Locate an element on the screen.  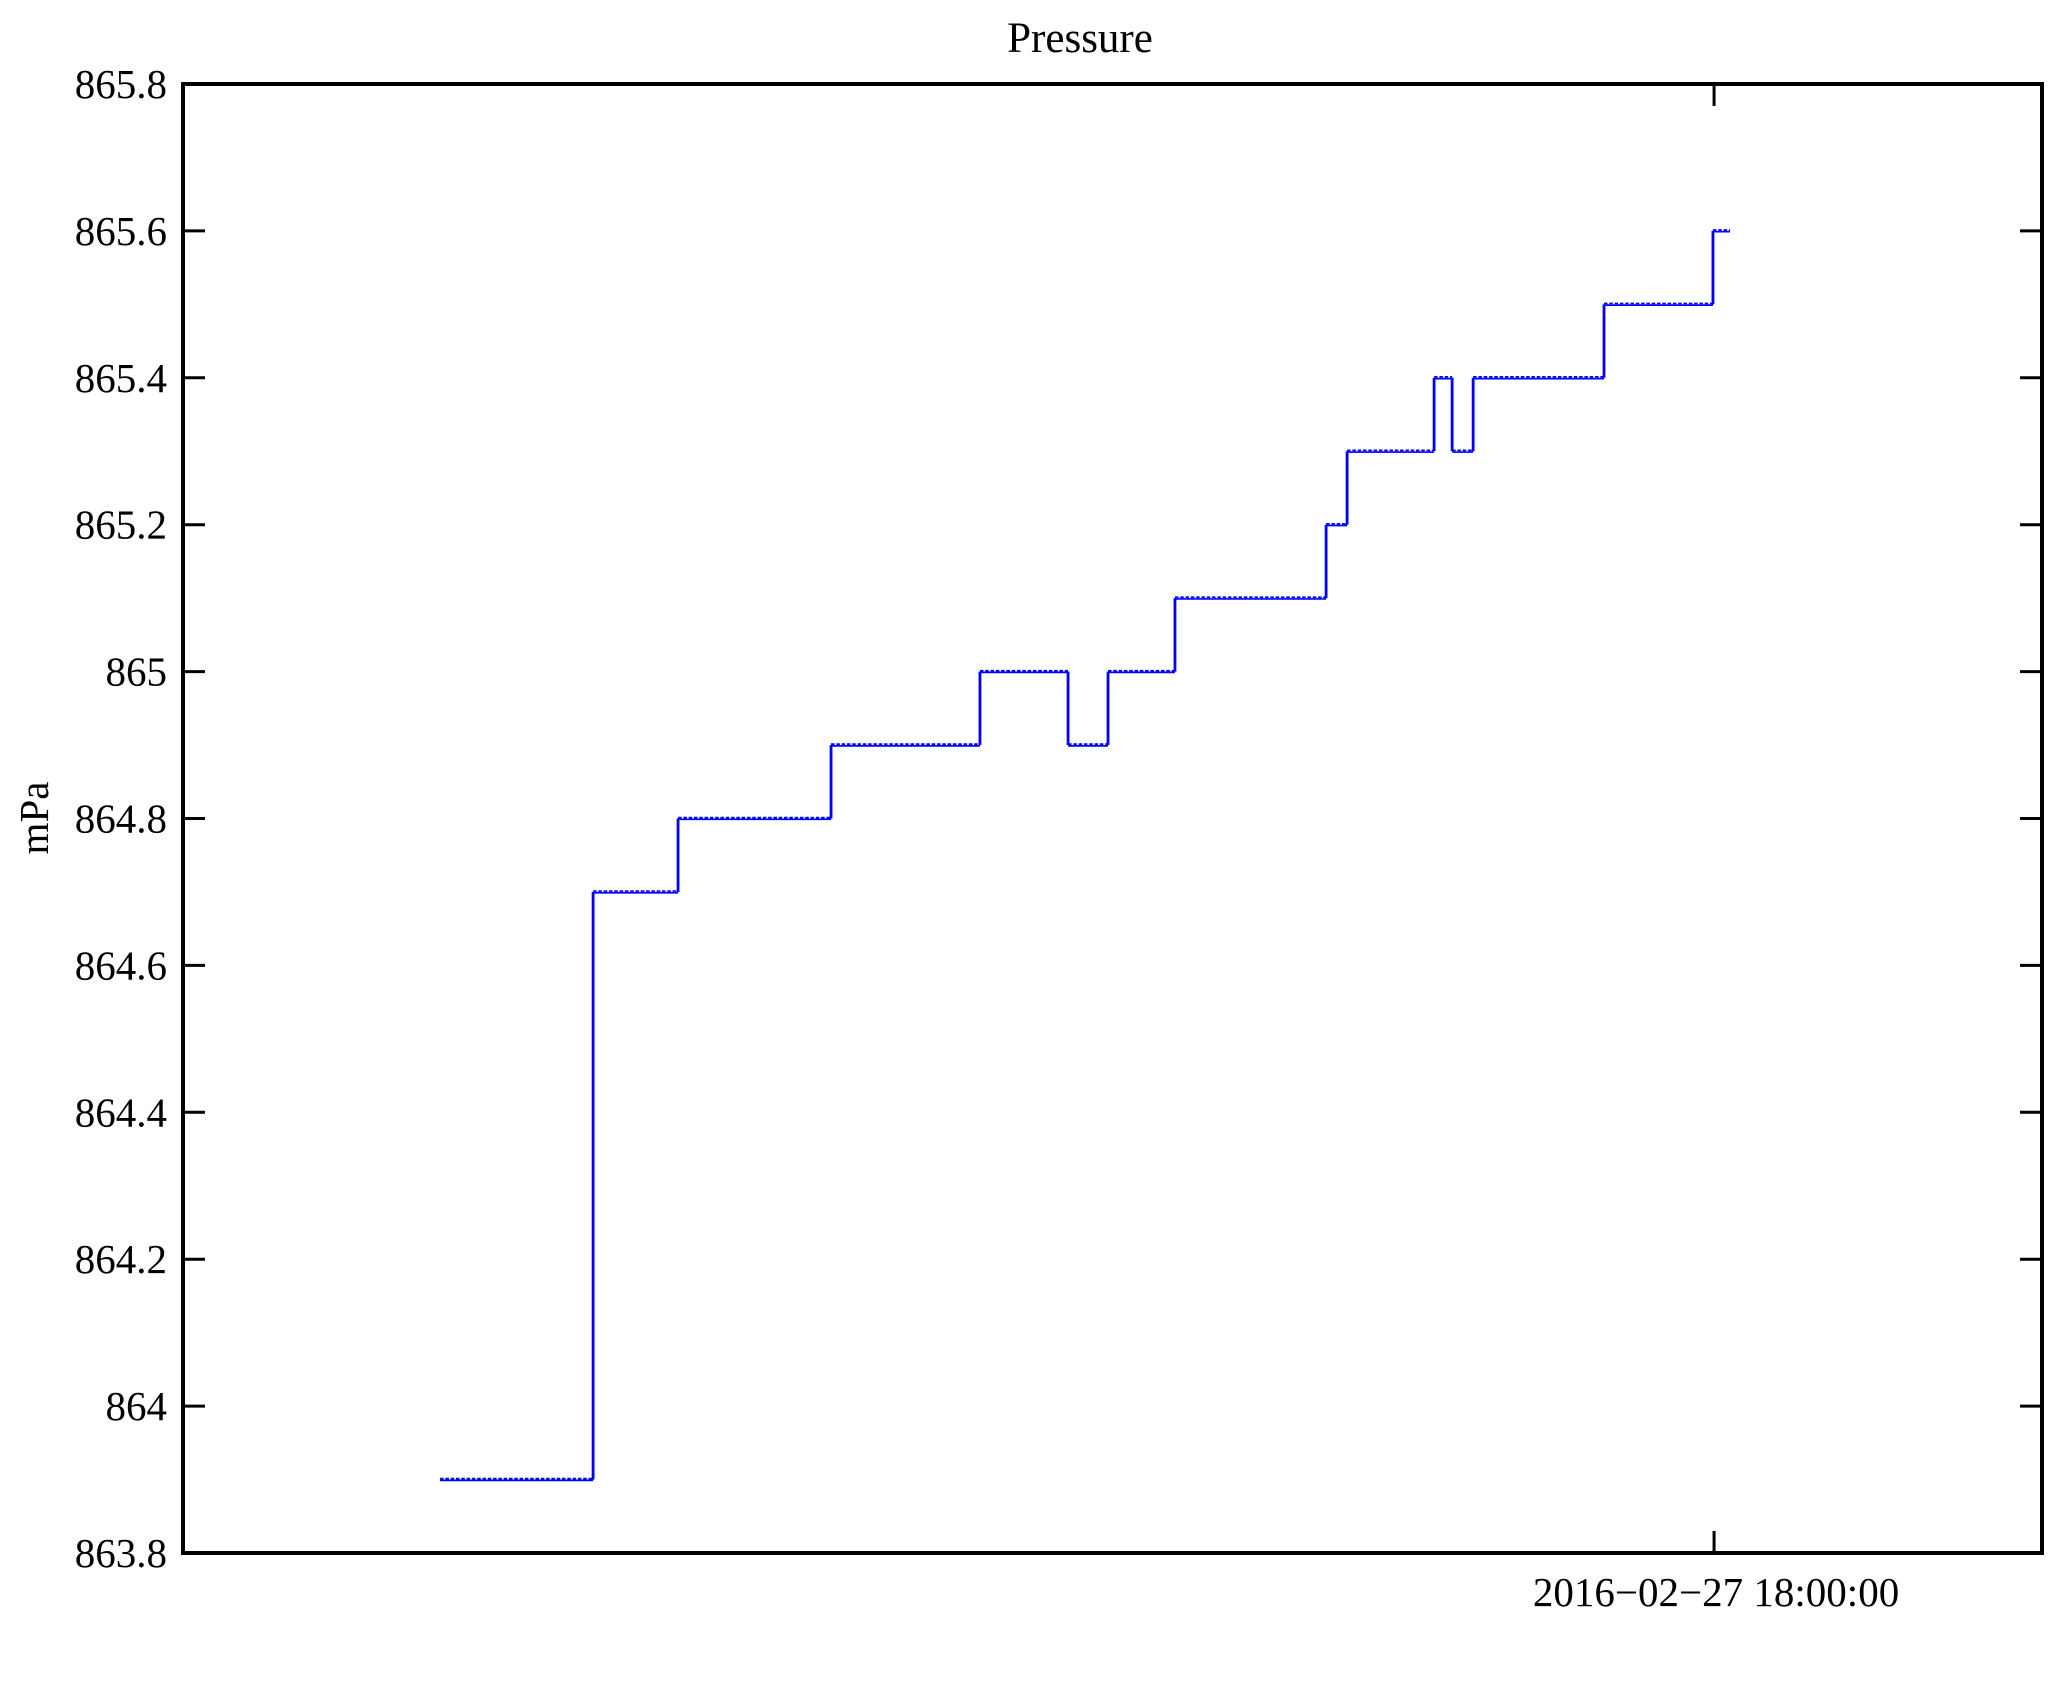
y-tick-label: 864.8 is located at coordinates (121, 819).